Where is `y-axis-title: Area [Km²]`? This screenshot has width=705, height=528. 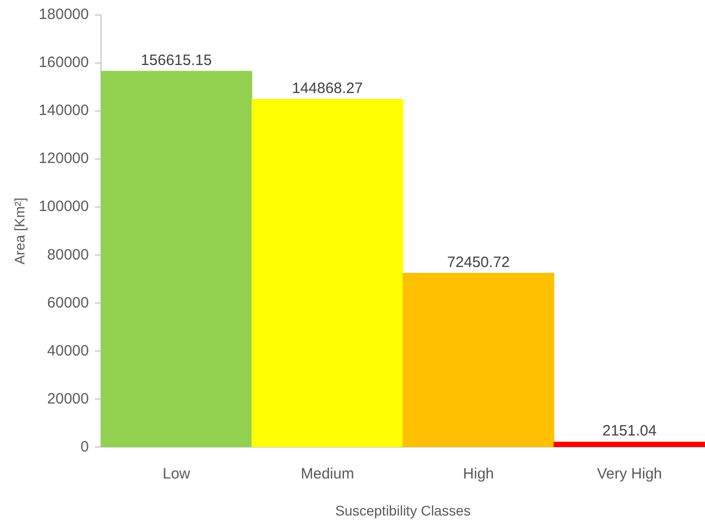 y-axis-title: Area [Km²] is located at coordinates (19, 231).